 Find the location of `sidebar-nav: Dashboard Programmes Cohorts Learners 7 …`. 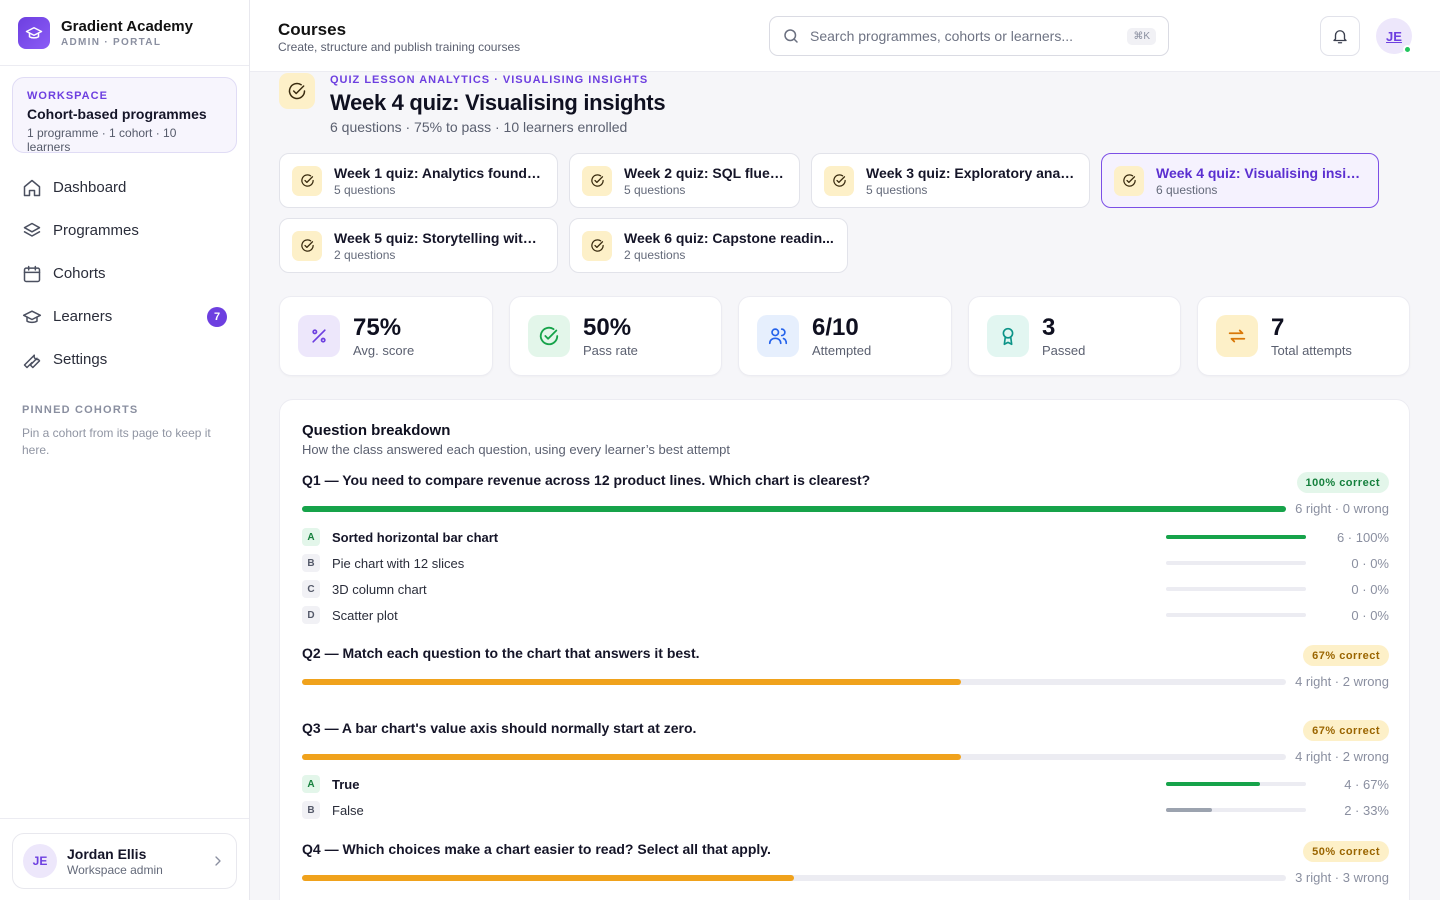

sidebar-nav: Dashboard Programmes Cohorts Learners 7 … is located at coordinates (124, 273).